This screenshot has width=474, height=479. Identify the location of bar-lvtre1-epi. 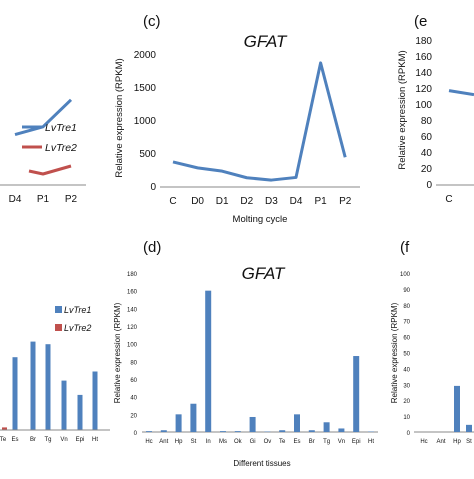
(80, 412).